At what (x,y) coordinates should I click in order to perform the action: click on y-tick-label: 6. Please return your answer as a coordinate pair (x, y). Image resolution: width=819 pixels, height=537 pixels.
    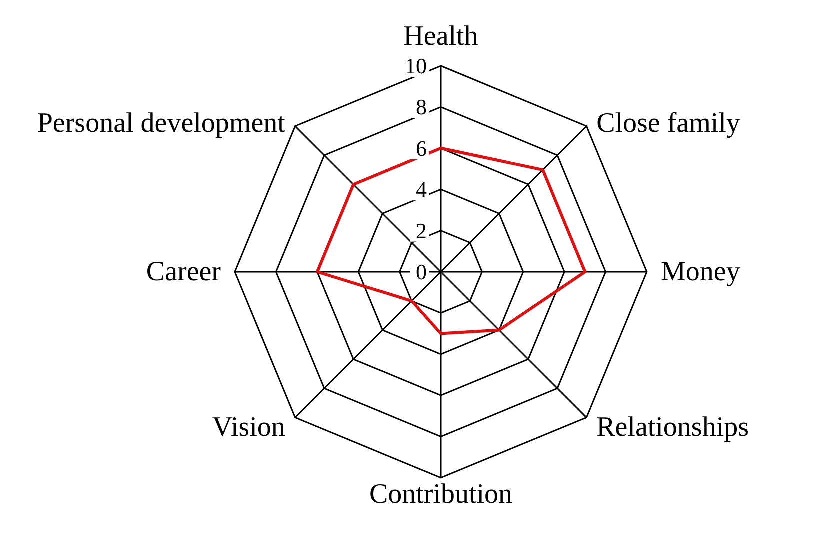
    Looking at the image, I should click on (421, 148).